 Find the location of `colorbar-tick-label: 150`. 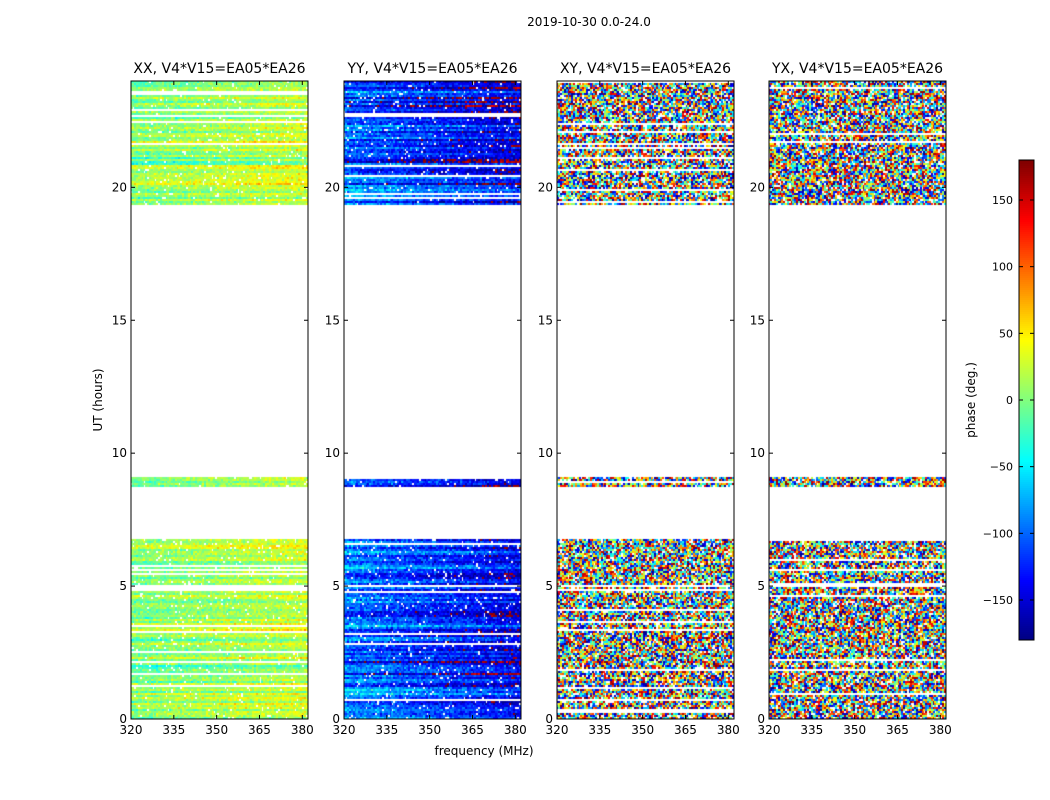

colorbar-tick-label: 150 is located at coordinates (1002, 200).